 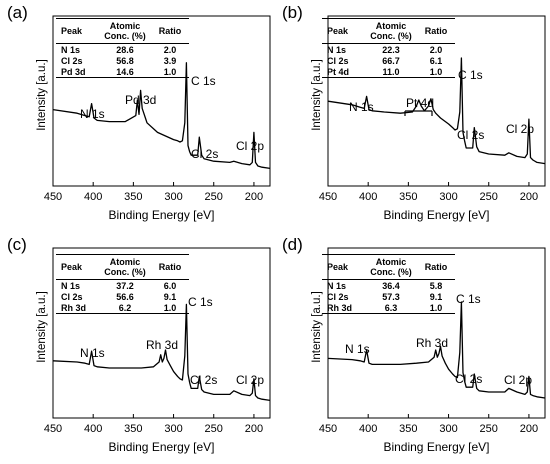 What do you see at coordinates (292, 244) in the screenshot?
I see `panel-label: (d)` at bounding box center [292, 244].